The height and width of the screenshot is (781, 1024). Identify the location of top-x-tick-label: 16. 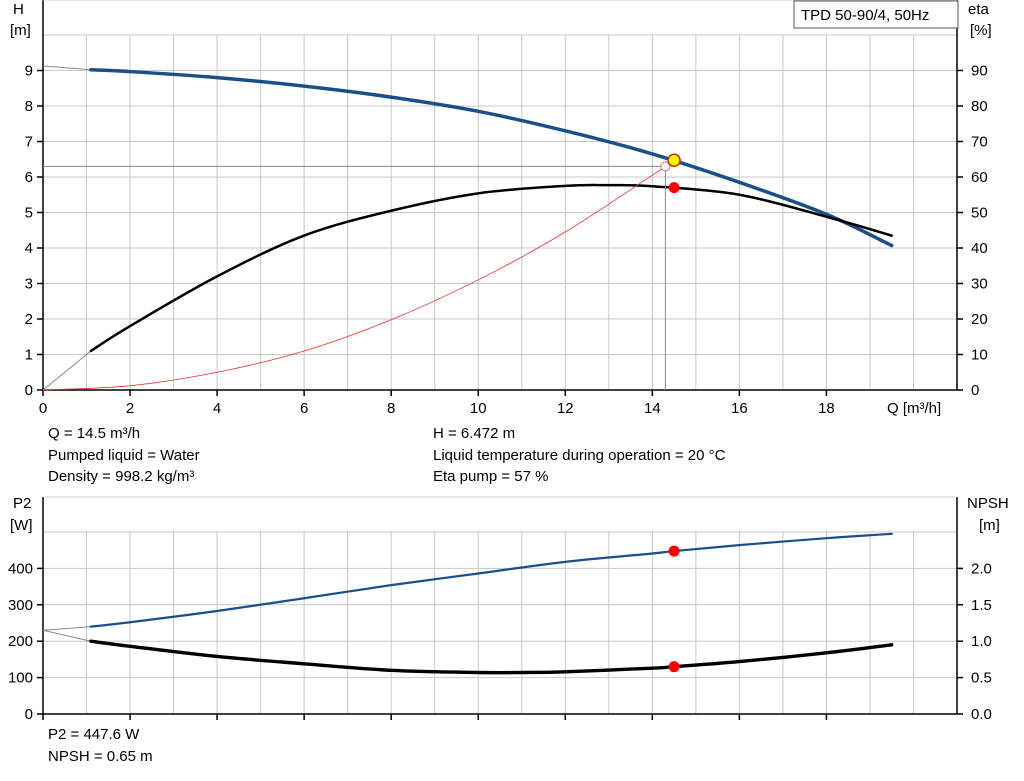
(739, 408).